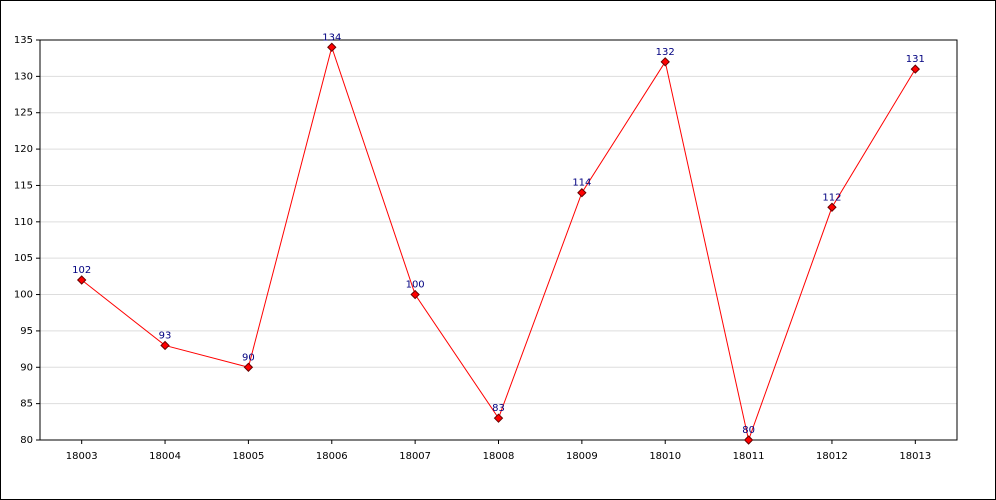 The width and height of the screenshot is (996, 500). What do you see at coordinates (23, 40) in the screenshot?
I see `y-tick-label: 135` at bounding box center [23, 40].